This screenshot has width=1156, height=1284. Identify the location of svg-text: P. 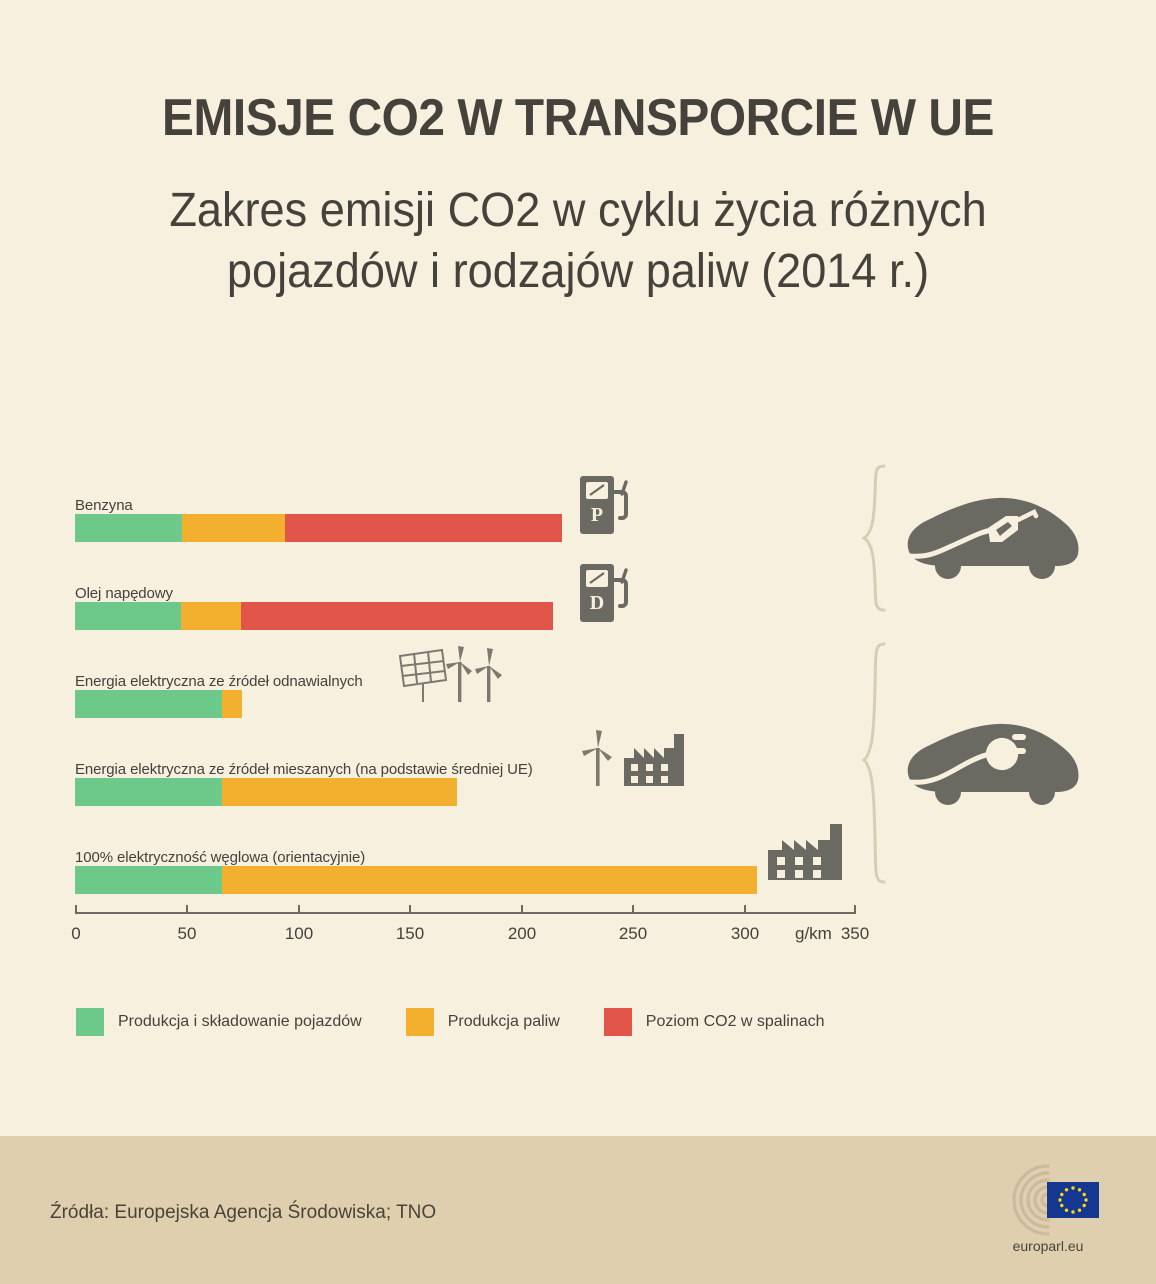
(597, 515).